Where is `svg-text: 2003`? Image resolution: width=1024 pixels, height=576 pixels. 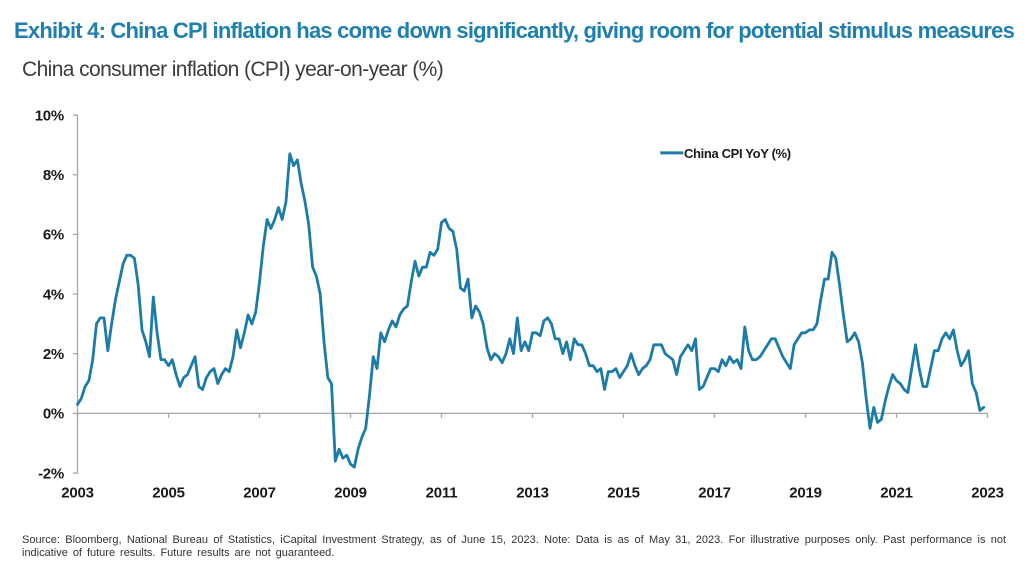
svg-text: 2003 is located at coordinates (77, 493).